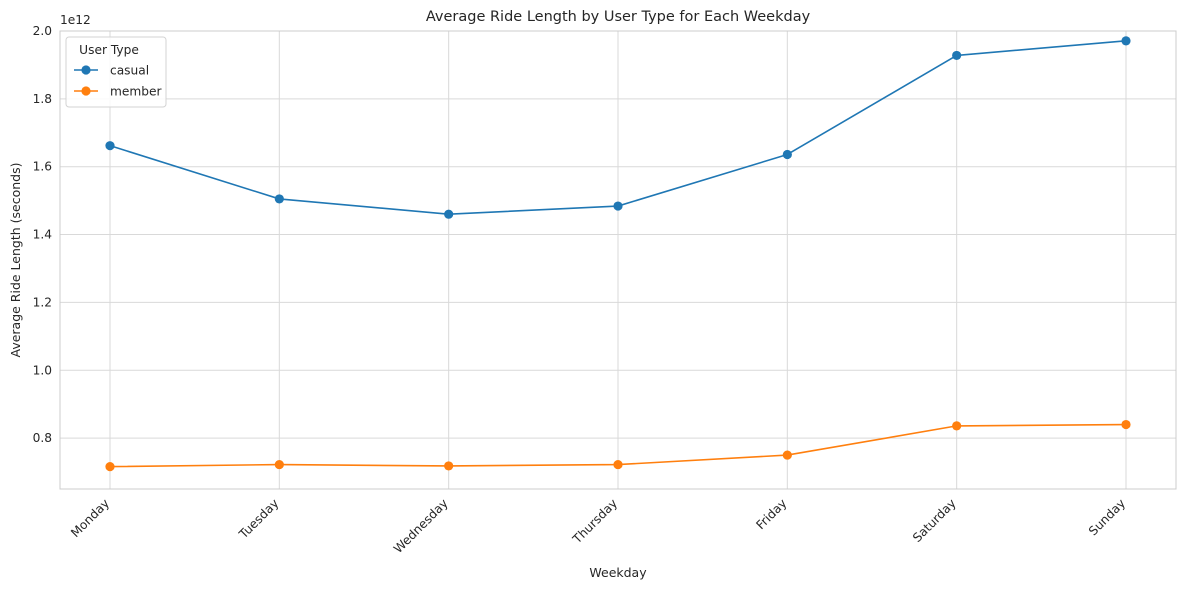 The height and width of the screenshot is (590, 1189). I want to click on legend-item-casual: casual, so click(111, 71).